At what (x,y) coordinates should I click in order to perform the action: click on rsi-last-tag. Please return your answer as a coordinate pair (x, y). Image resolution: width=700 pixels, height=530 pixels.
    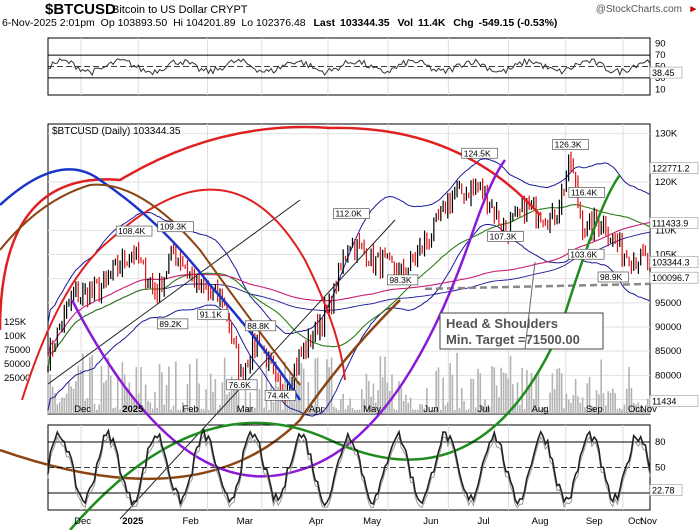
    Looking at the image, I should click on (666, 72).